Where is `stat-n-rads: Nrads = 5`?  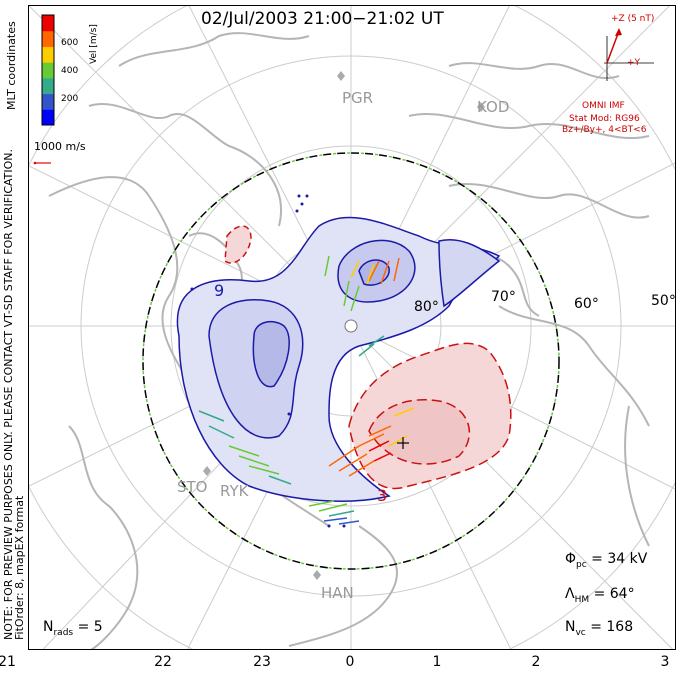
stat-n-rads: Nrads = 5 is located at coordinates (73, 628).